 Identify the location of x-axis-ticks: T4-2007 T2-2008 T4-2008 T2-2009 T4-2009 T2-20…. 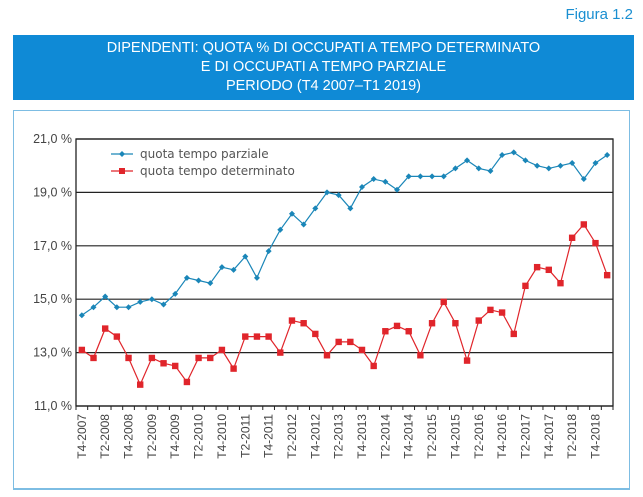
(344, 432).